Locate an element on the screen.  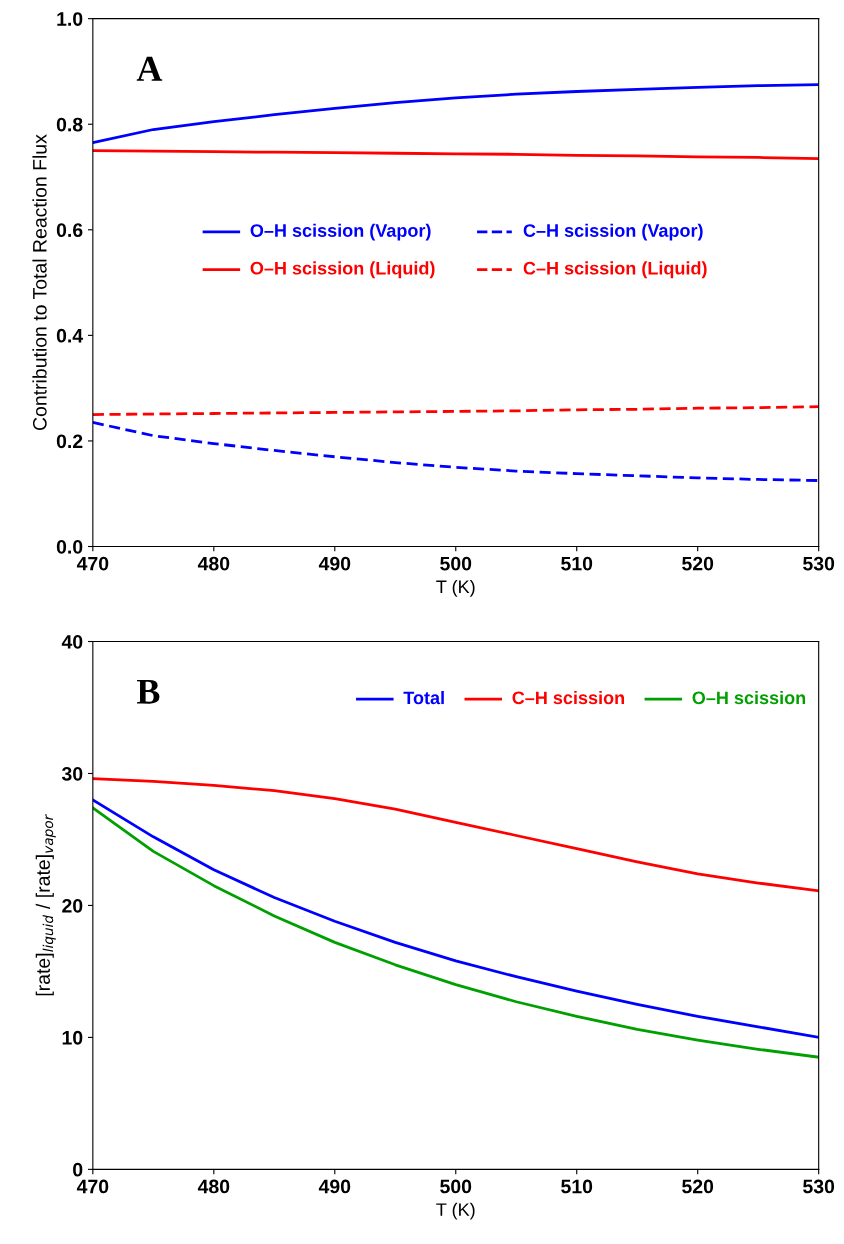
y-tick-label: 0.8 is located at coordinates (69, 124).